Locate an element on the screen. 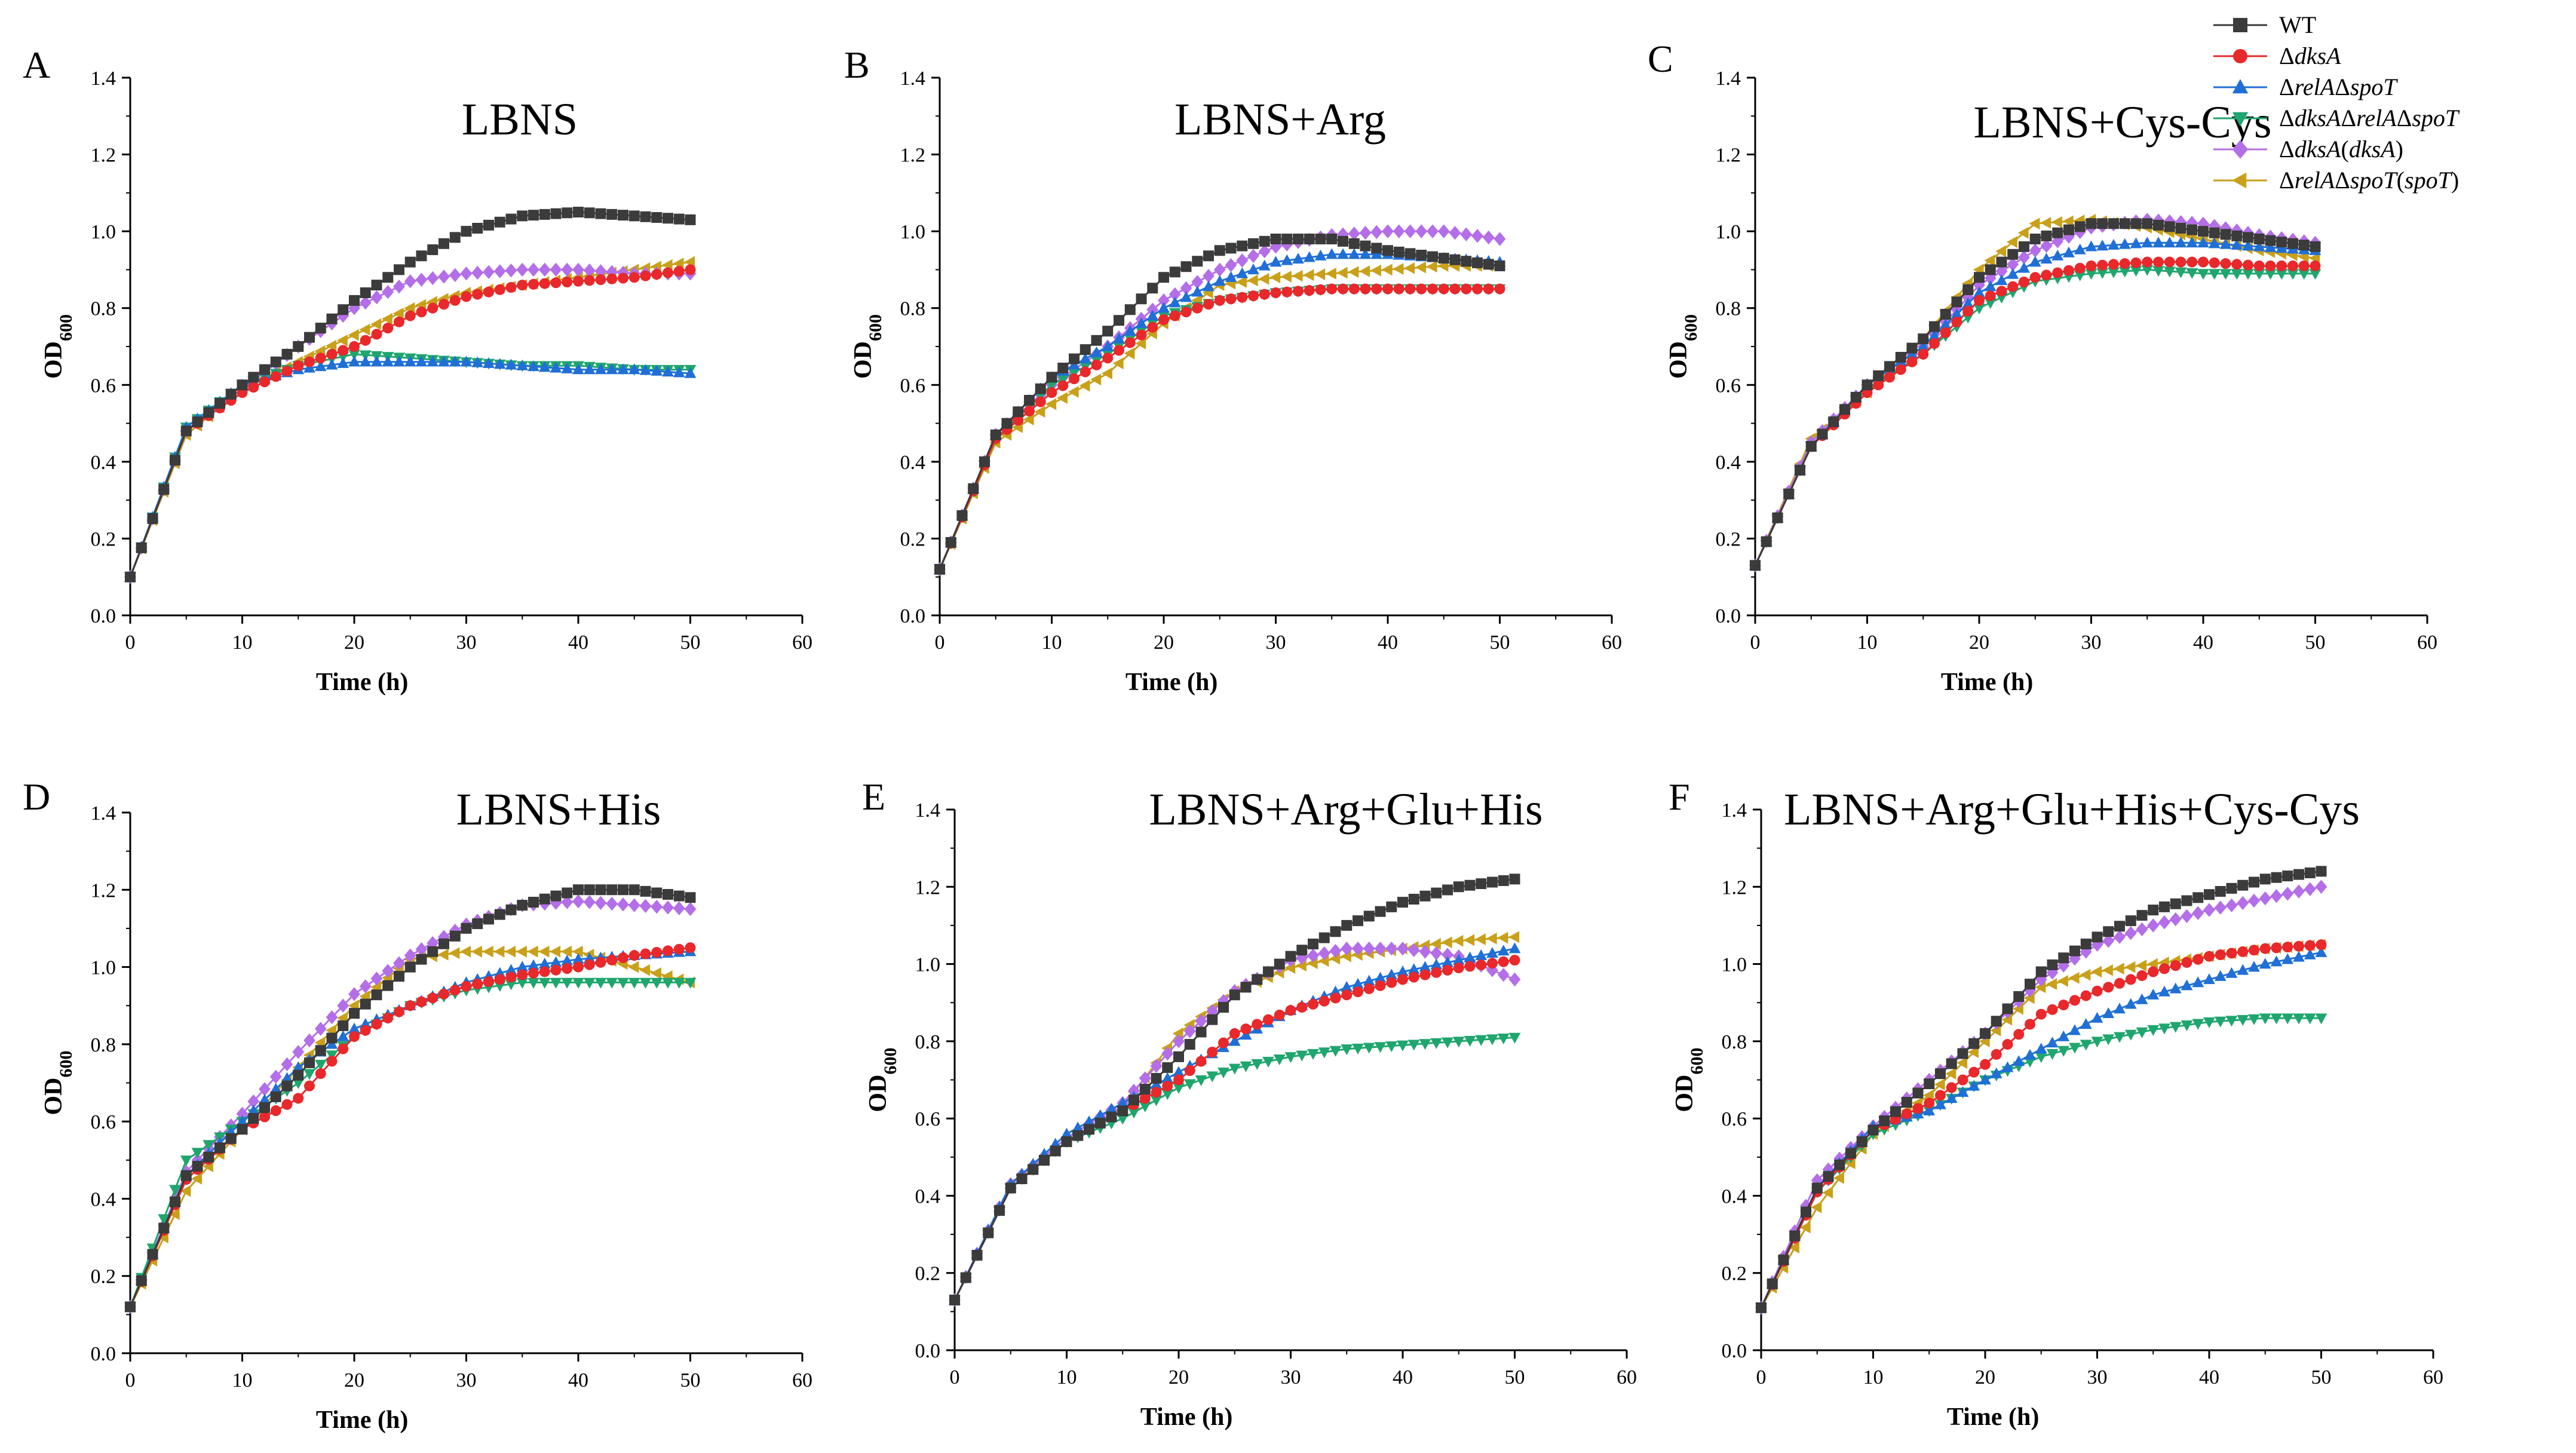 This screenshot has height=1453, width=2576. y-tick-label: 1.4 is located at coordinates (1728, 79).